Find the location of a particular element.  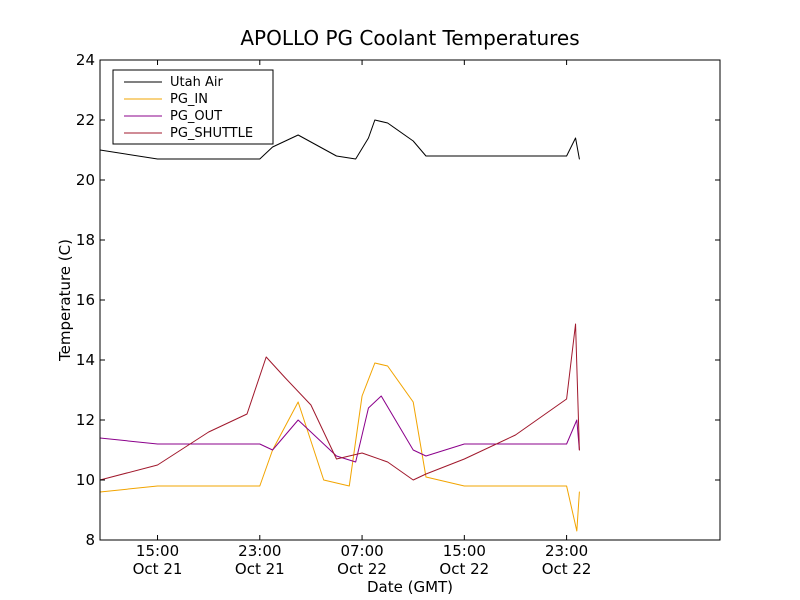

chart-title: APOLLO PG Coolant Temperatures is located at coordinates (409, 38).